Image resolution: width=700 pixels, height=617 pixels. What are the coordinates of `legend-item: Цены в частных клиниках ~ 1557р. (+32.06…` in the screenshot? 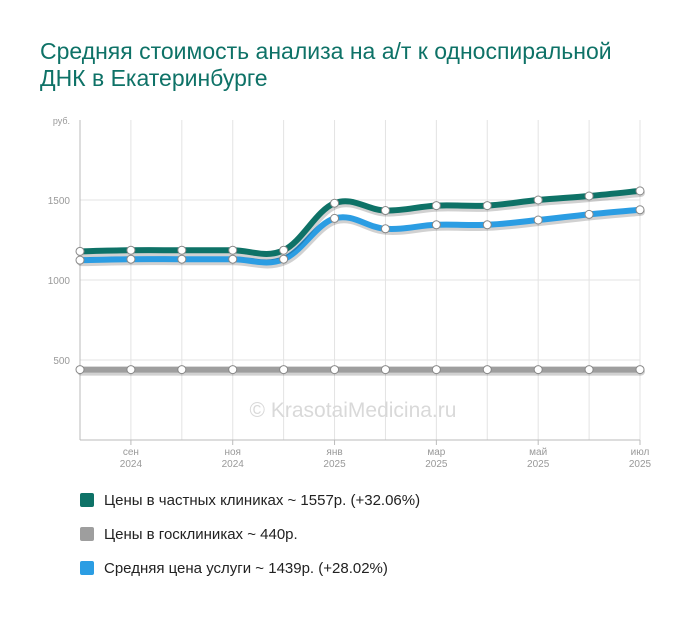 It's located at (360, 500).